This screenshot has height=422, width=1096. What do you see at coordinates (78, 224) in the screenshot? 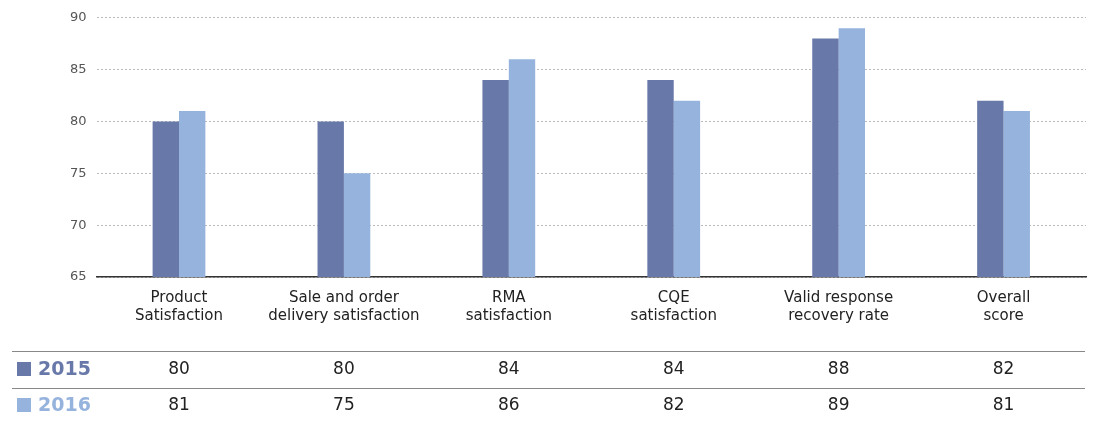
I see `y-tick-label: 70` at bounding box center [78, 224].